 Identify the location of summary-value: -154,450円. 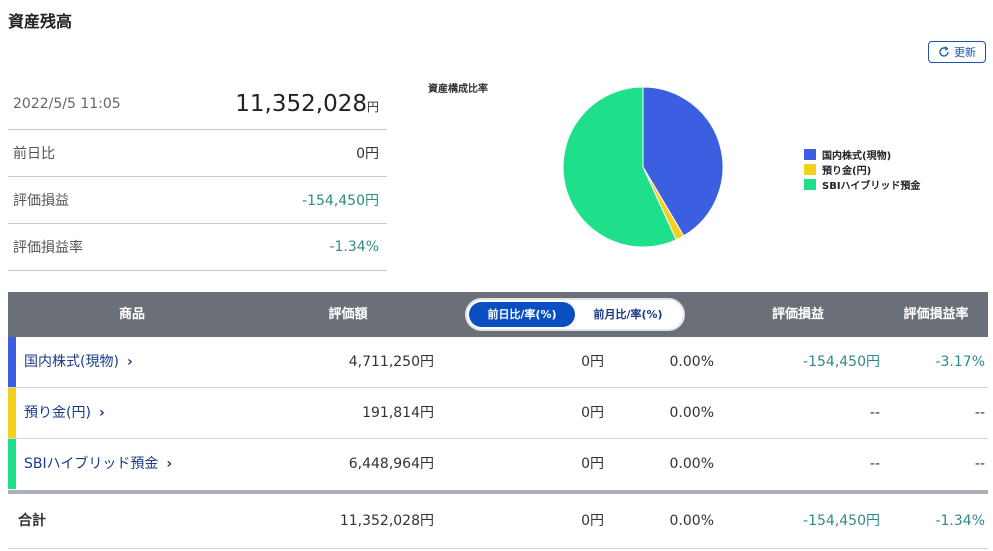
(340, 201).